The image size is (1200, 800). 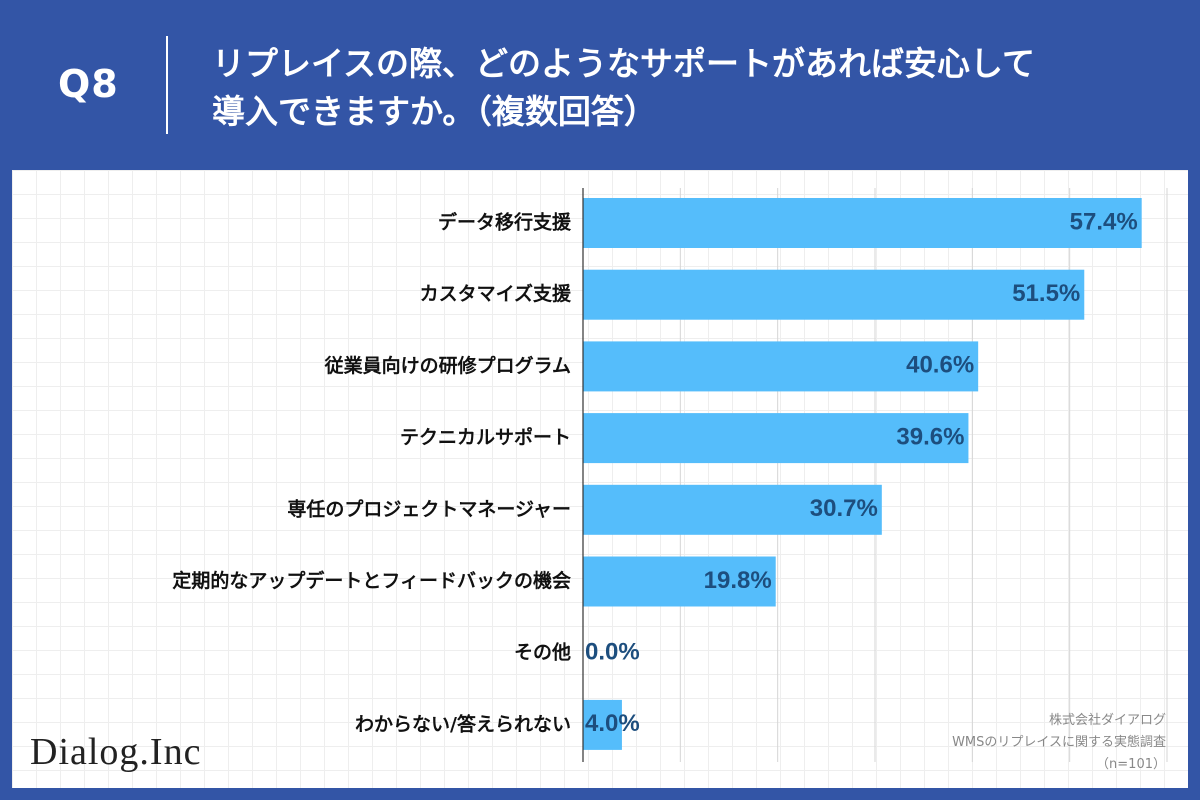 What do you see at coordinates (429, 508) in the screenshot?
I see `category-label: 専任のプロジェクトマネージャー` at bounding box center [429, 508].